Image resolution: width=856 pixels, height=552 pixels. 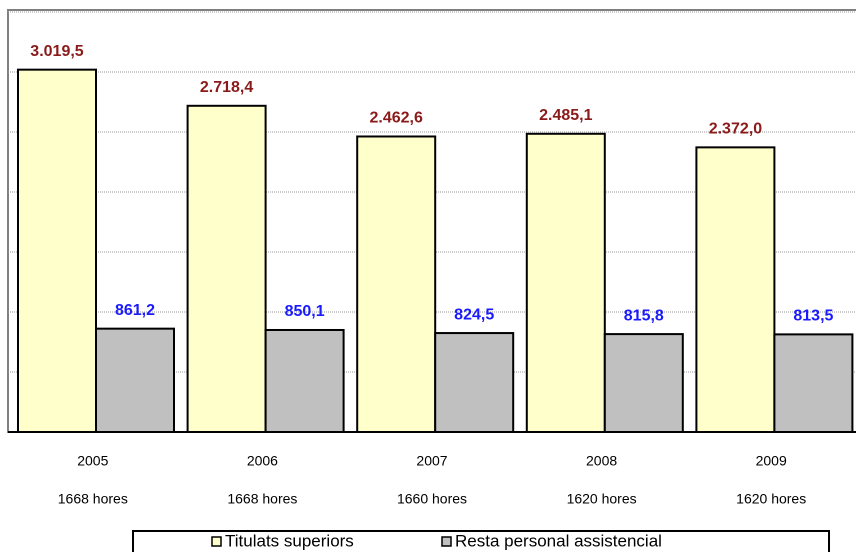 I want to click on x-tick-label: 2009, so click(x=771, y=461).